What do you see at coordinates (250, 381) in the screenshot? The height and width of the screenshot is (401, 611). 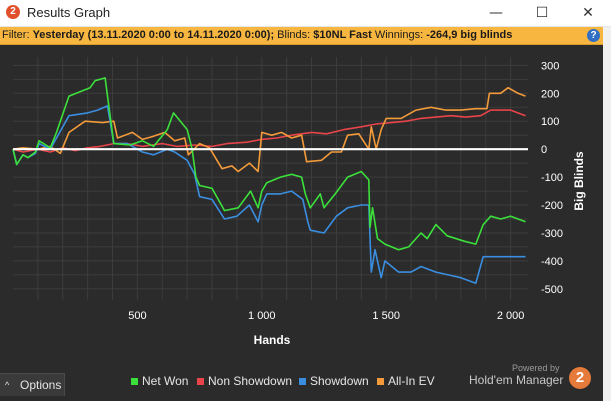 I see `legend-label-non-showdown: Non Showdown` at bounding box center [250, 381].